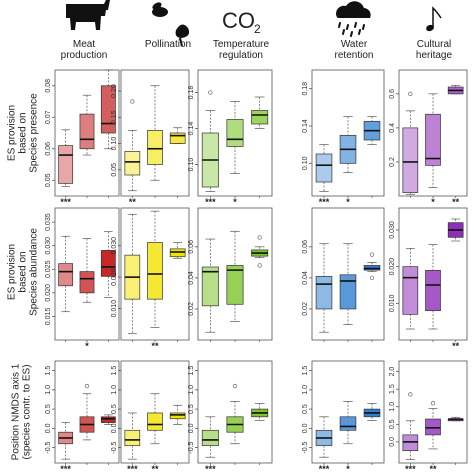 Image resolution: width=474 pixels, height=474 pixels. Describe the element at coordinates (82, 279) in the screenshot. I see `panel-abundance-meat: 0.015 0.020 0.025 0.030 0.035 *` at that location.